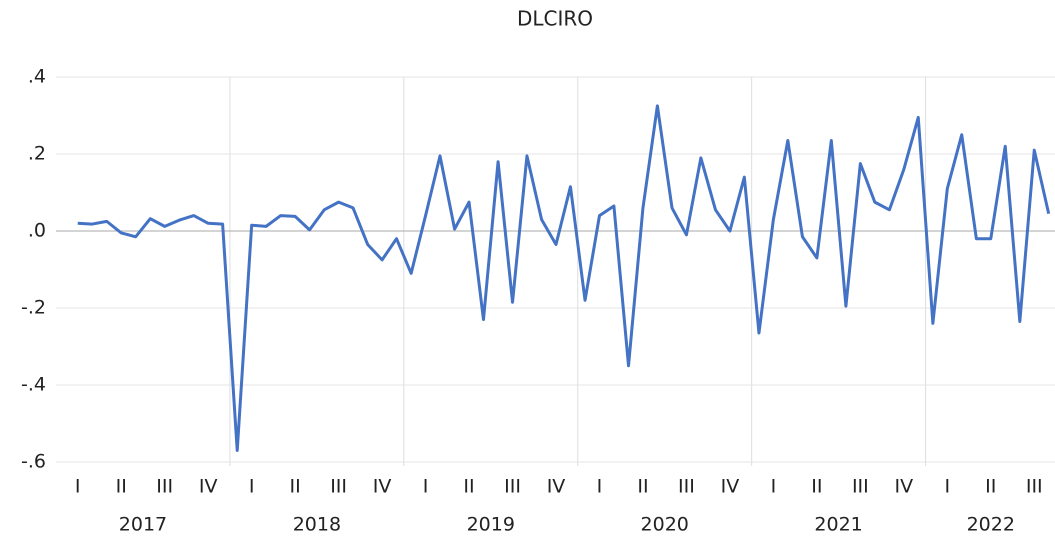 This screenshot has height=540, width=1055. Describe the element at coordinates (37, 154) in the screenshot. I see `y-tick-label: .2` at that location.